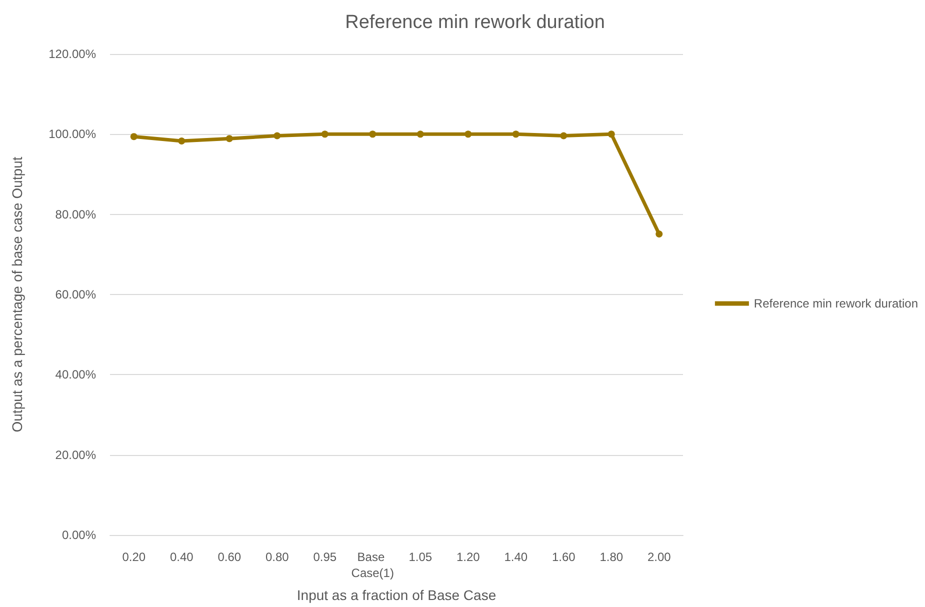 This screenshot has height=607, width=925. I want to click on y-tick-label: 100.00%, so click(72, 134).